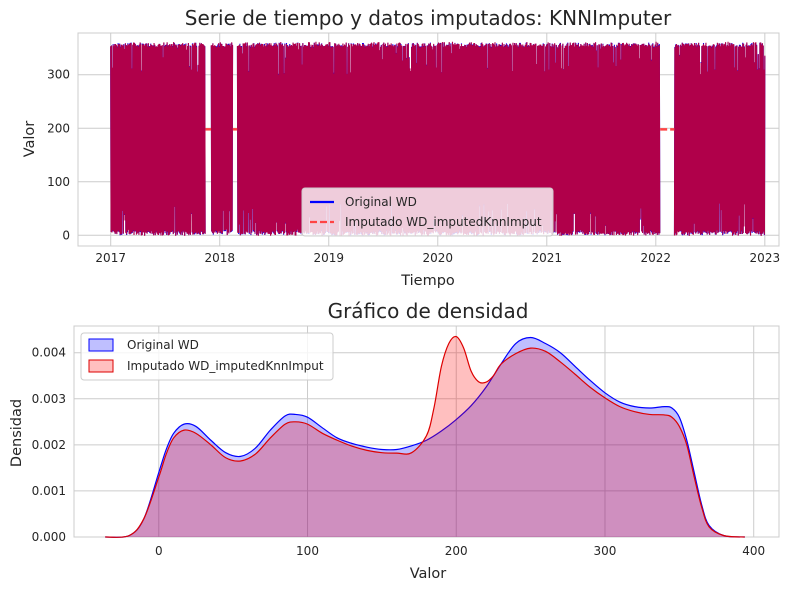 The width and height of the screenshot is (790, 590). What do you see at coordinates (66, 235) in the screenshot?
I see `time-series-y-tick-label: 0` at bounding box center [66, 235].